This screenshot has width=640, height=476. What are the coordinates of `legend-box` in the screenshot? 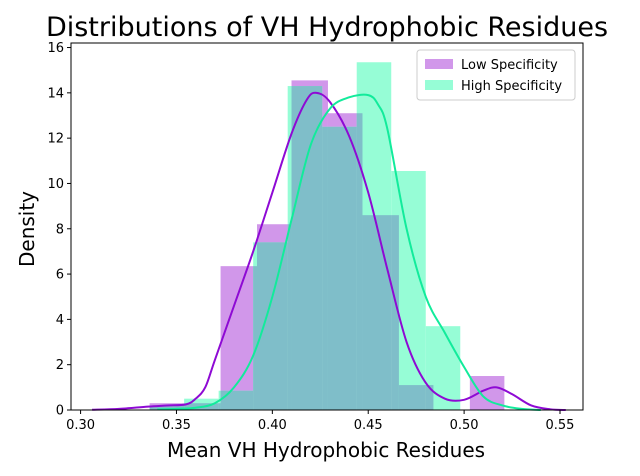 It's located at (496, 75).